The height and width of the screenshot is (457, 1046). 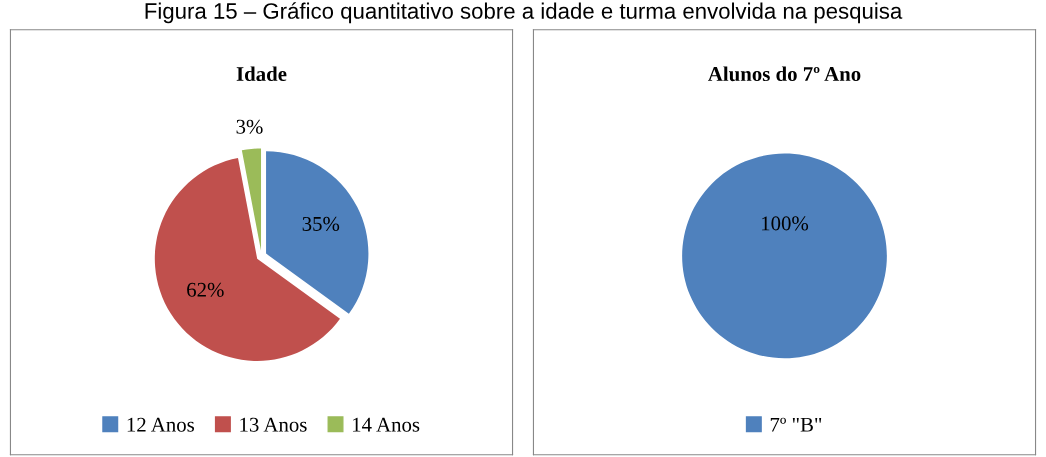 What do you see at coordinates (261, 74) in the screenshot?
I see `chart-title: Idade` at bounding box center [261, 74].